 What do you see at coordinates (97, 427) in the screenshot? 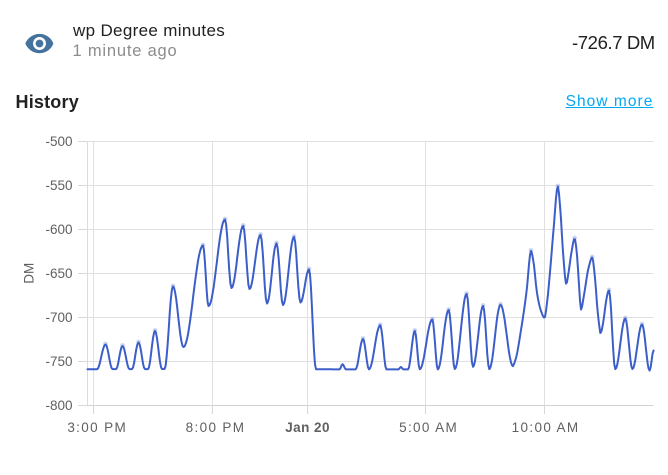
I see `svg-text: 3:00 PM` at bounding box center [97, 427].